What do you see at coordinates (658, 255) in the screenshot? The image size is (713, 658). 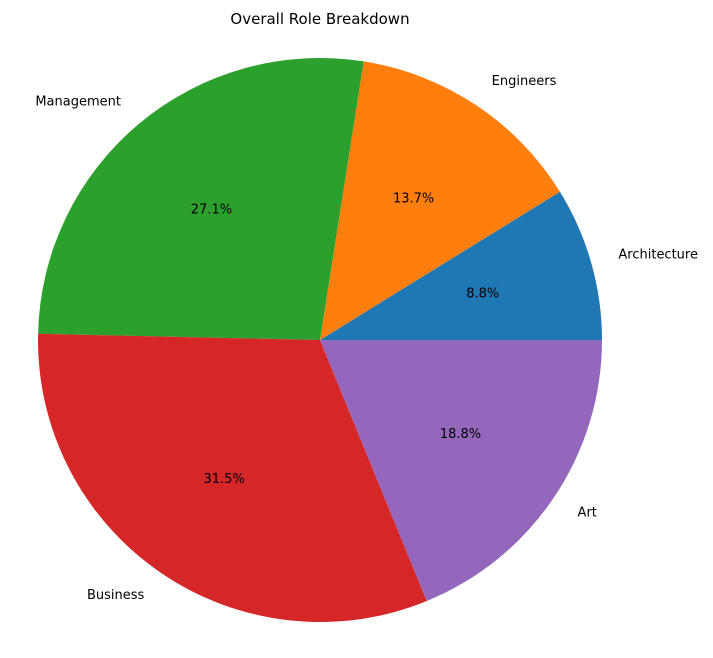 I see `slice-label-architecture: Architecture` at bounding box center [658, 255].